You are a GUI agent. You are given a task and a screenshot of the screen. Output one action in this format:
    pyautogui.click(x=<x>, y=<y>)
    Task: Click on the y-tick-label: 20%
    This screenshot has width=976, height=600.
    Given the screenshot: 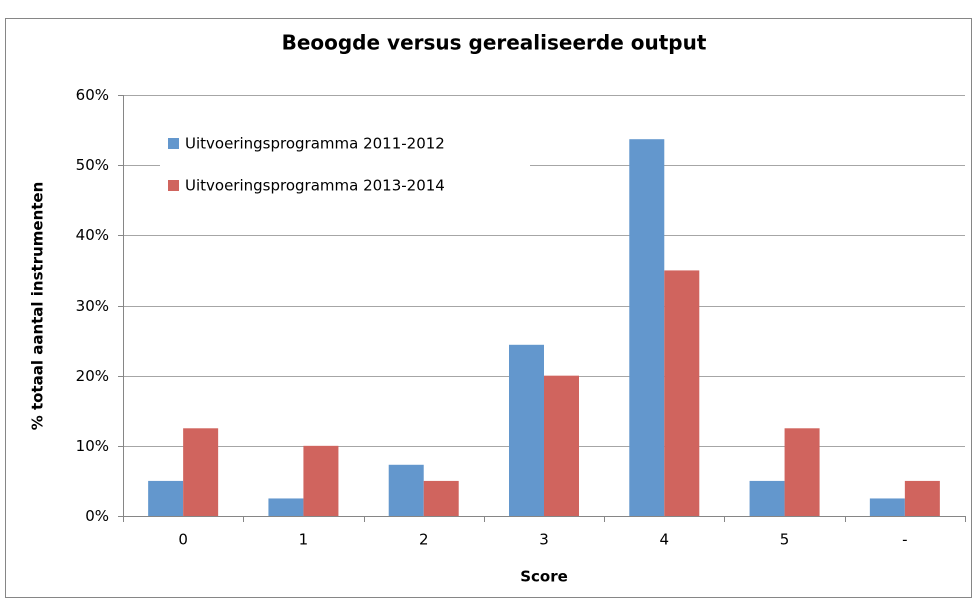 What is the action you would take?
    pyautogui.click(x=92, y=376)
    